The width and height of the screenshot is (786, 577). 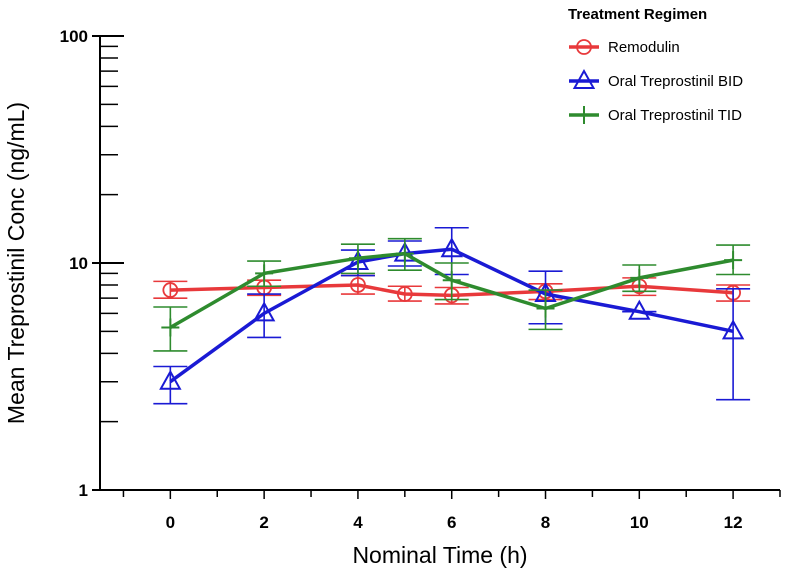 What do you see at coordinates (83, 490) in the screenshot?
I see `y-tick-label: 1` at bounding box center [83, 490].